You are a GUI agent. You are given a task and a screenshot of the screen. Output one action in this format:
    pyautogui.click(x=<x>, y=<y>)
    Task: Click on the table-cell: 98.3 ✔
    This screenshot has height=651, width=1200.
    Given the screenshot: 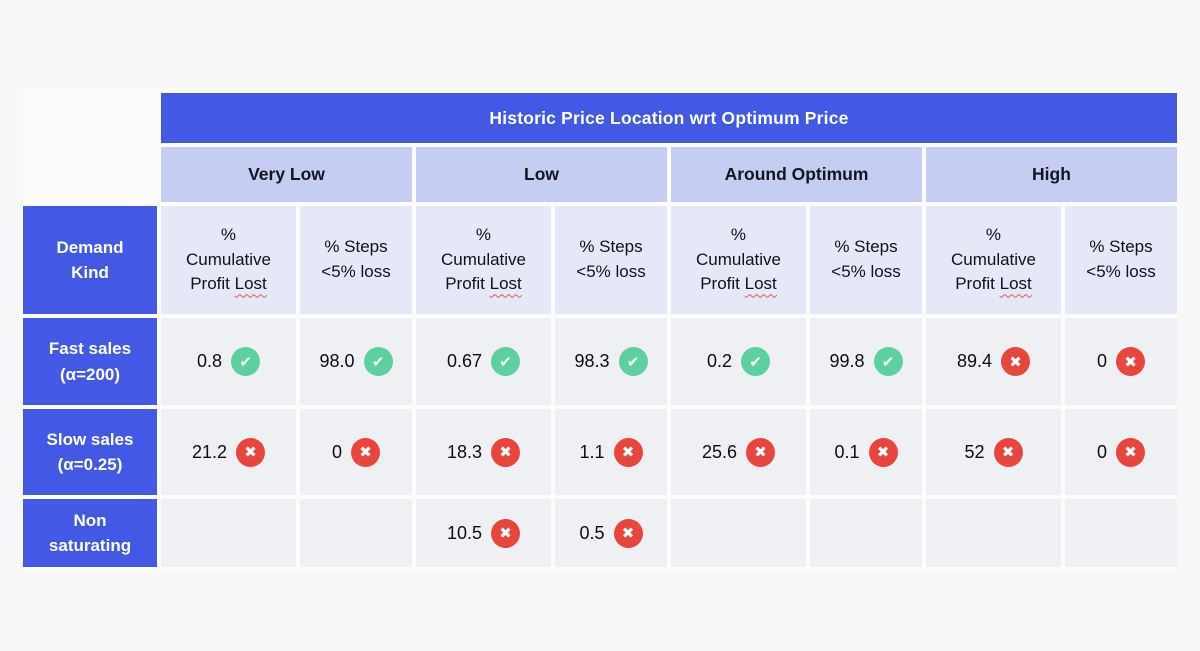 What is the action you would take?
    pyautogui.click(x=611, y=361)
    